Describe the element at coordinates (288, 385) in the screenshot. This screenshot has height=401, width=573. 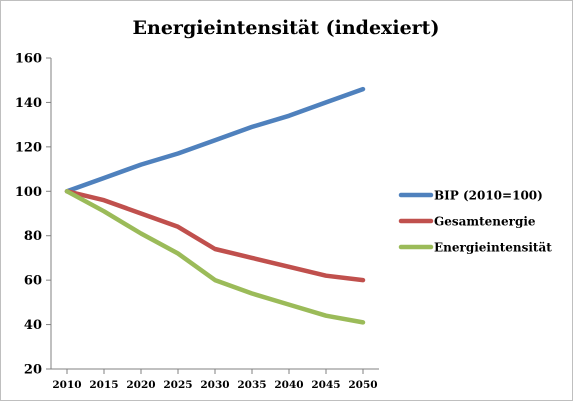
I see `x-tick-label: 2040` at that location.